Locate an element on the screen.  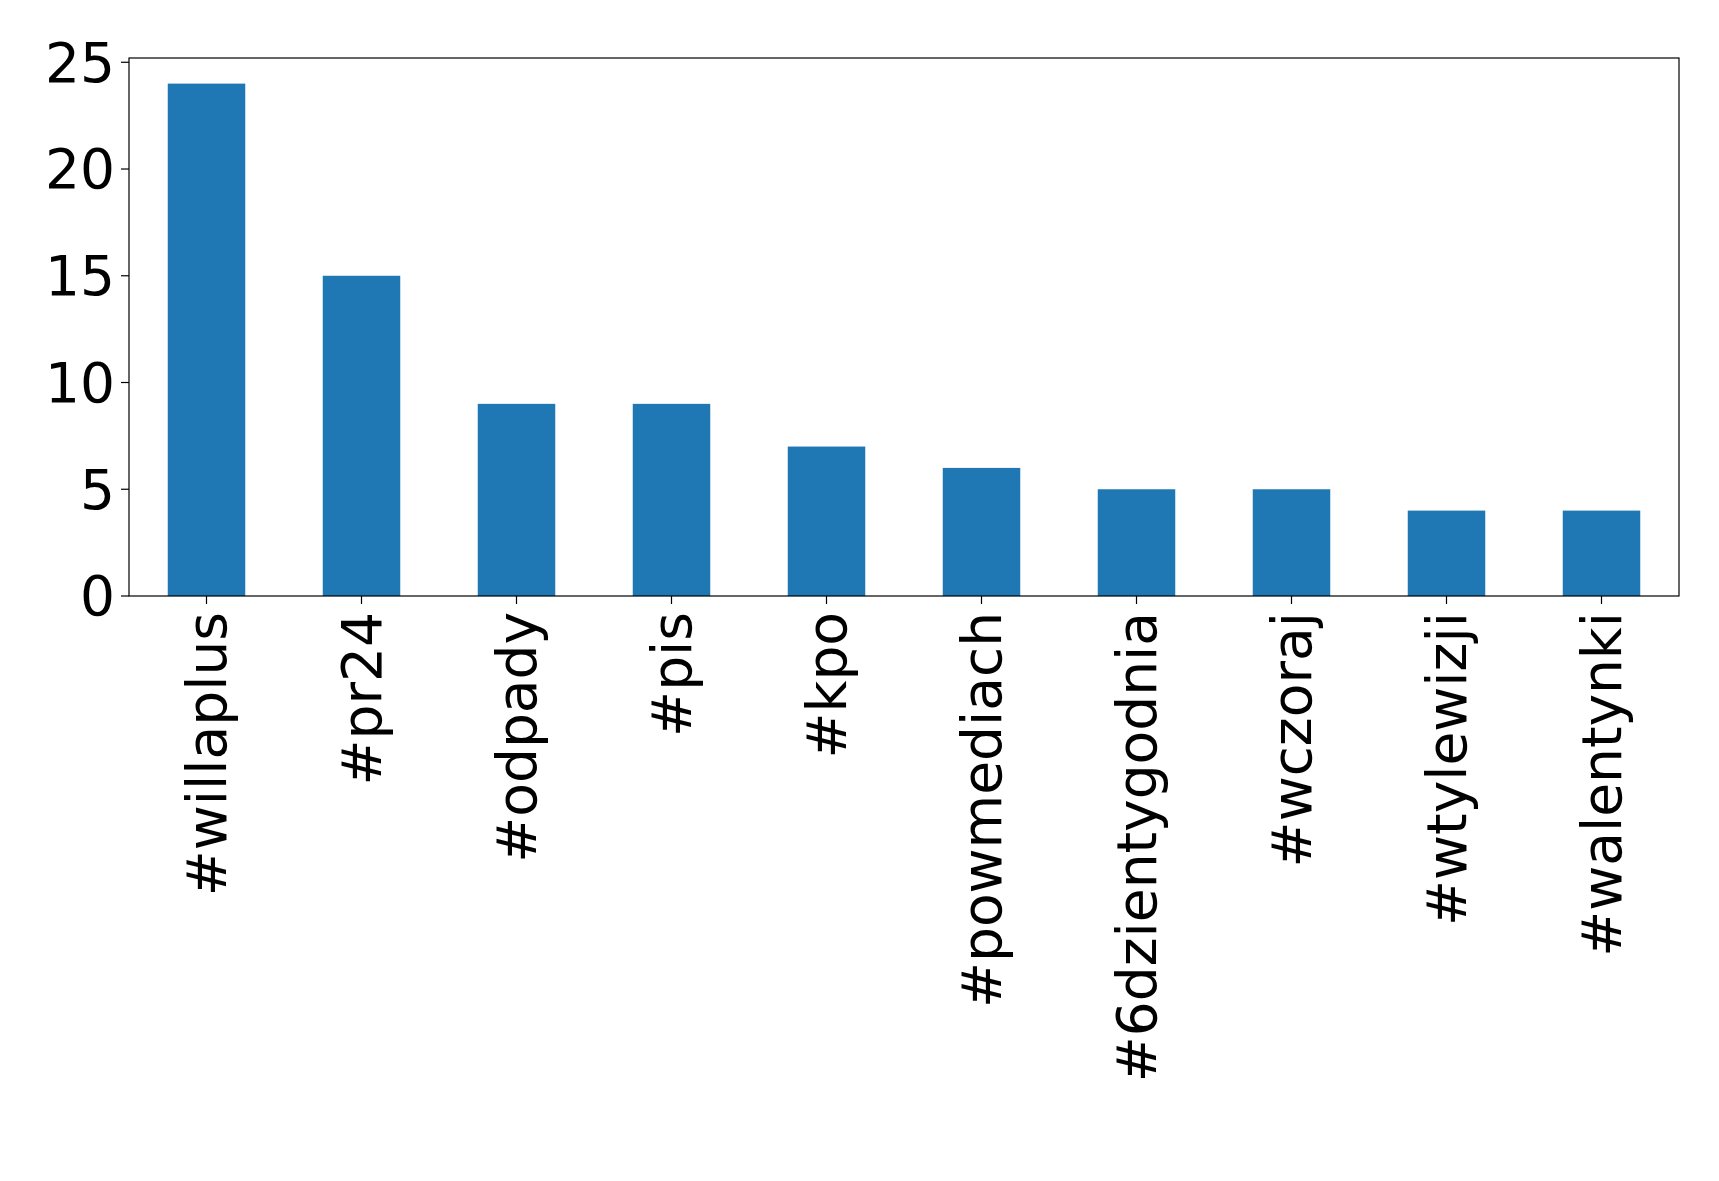
y-tick-label: 15 is located at coordinates (80, 276).